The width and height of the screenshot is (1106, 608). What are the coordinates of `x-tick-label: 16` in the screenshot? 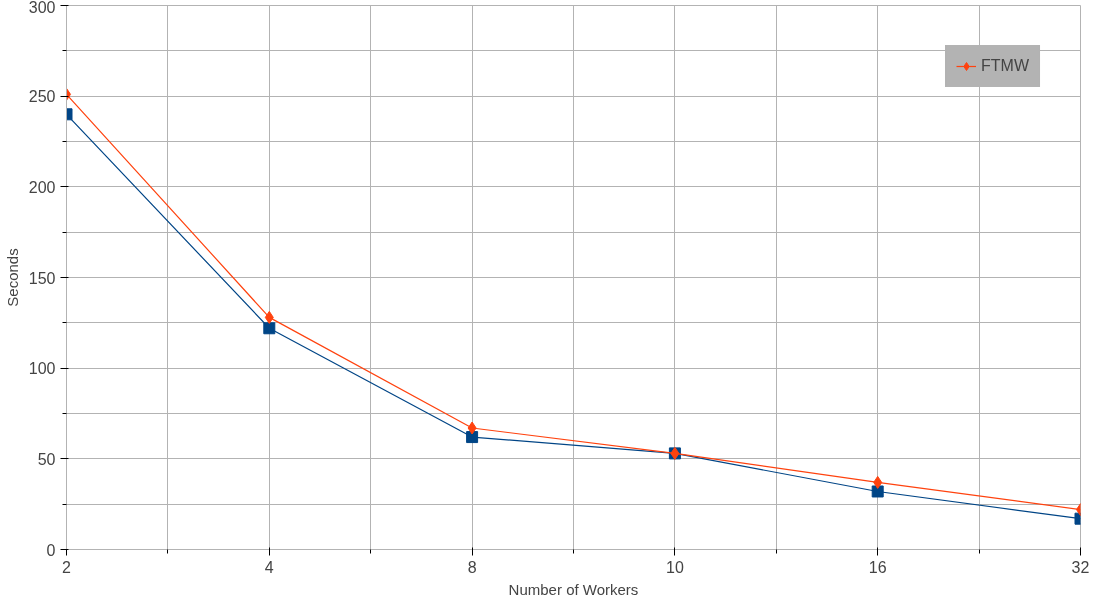 It's located at (877, 567).